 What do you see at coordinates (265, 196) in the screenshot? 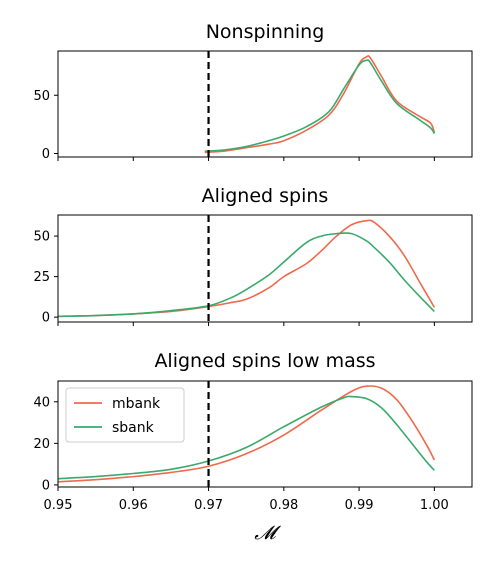
I see `panel-title: Aligned spins` at bounding box center [265, 196].